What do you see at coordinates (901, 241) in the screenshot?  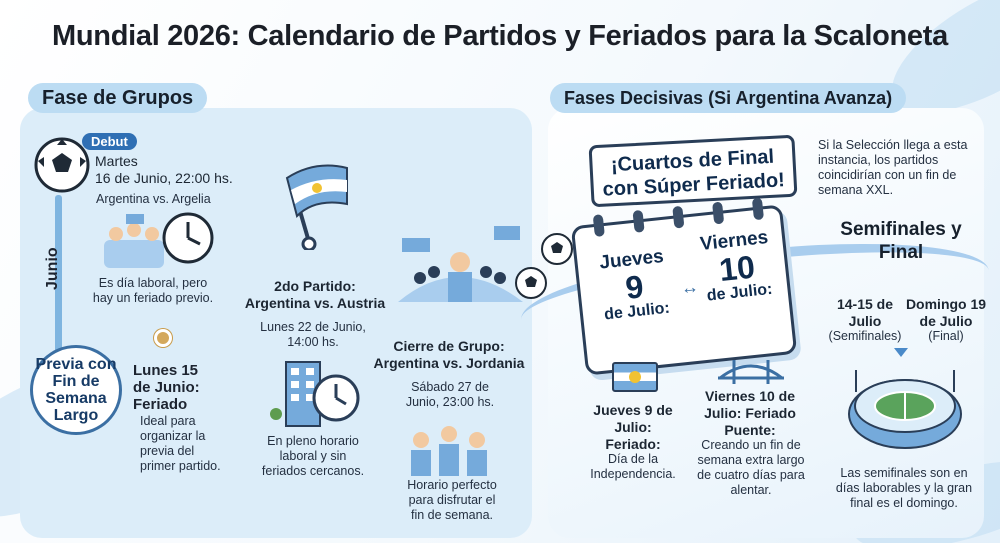 I see `semis-final-heading: Semifinales y Final` at bounding box center [901, 241].